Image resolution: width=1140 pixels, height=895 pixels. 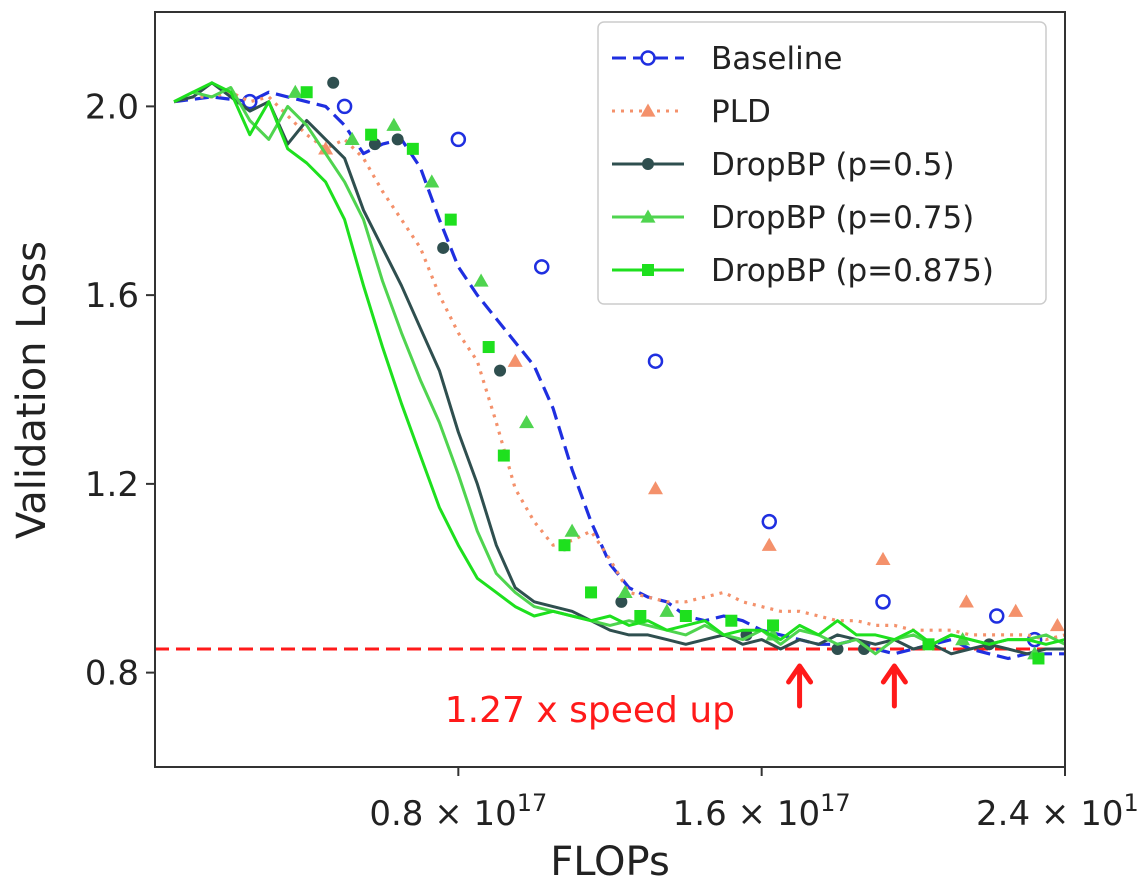 I want to click on y-tick-label: 1.6, so click(x=112, y=296).